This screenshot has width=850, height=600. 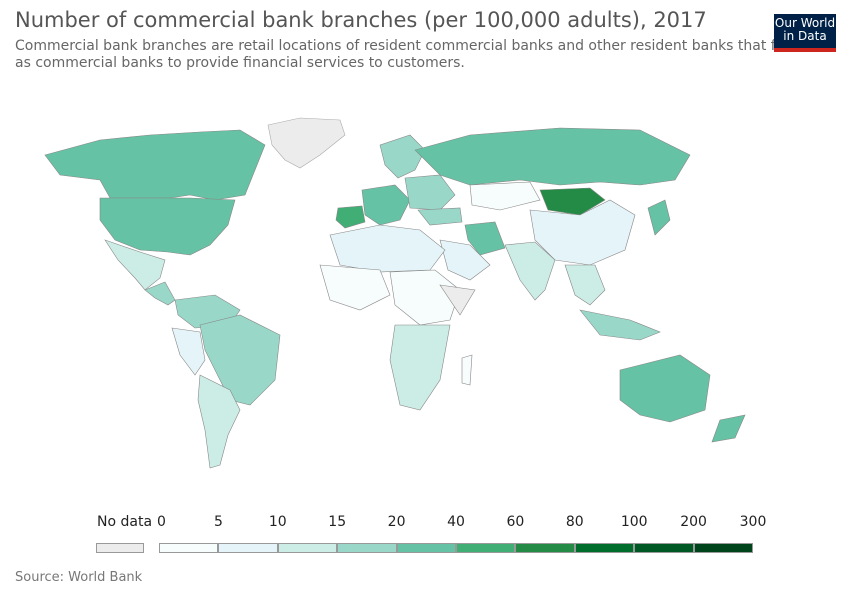 What do you see at coordinates (79, 577) in the screenshot?
I see `source-note: Source: World Bank` at bounding box center [79, 577].